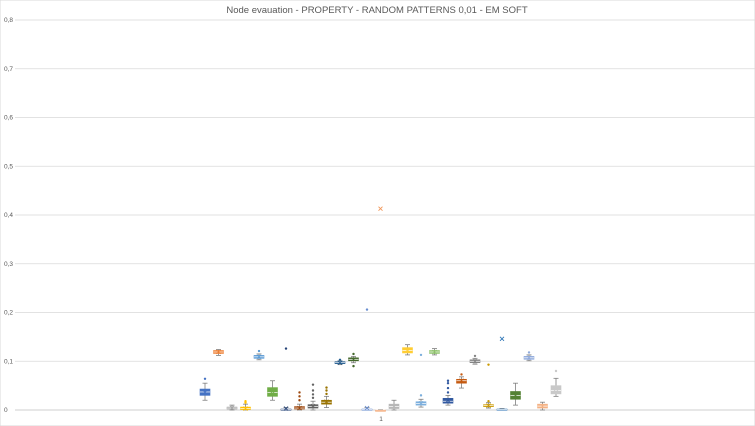 The image size is (755, 426). I want to click on x-tick-label: 1, so click(381, 419).